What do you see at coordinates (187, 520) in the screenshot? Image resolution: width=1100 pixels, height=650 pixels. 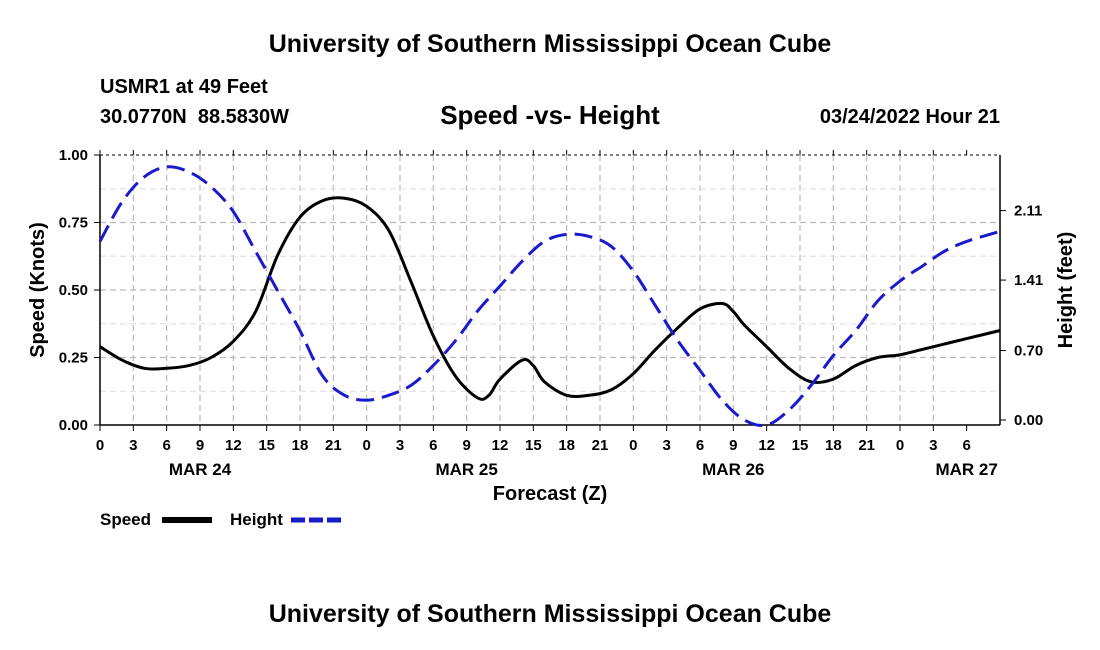 I see `legend-speed-swatch` at bounding box center [187, 520].